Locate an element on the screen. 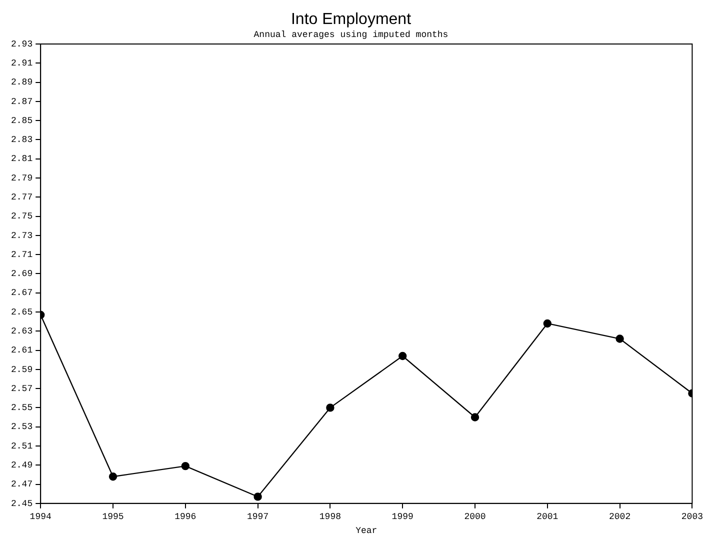  x-tick-label: 1999 is located at coordinates (403, 517).